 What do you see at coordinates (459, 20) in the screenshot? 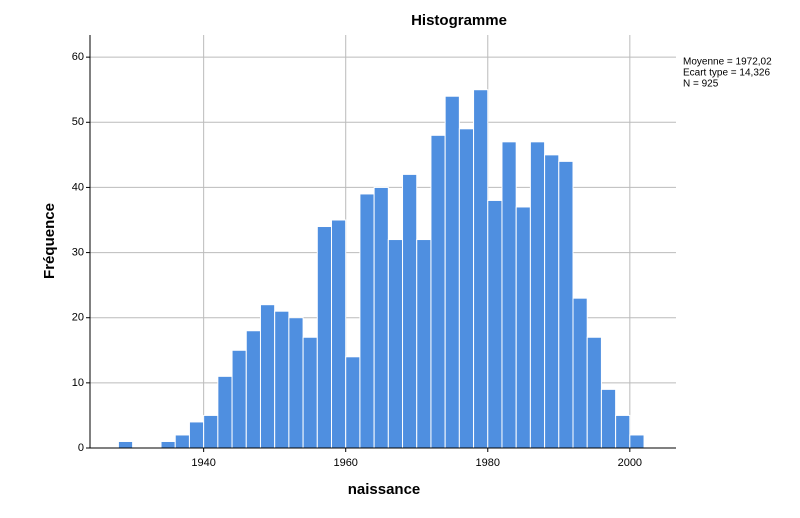
I see `chart-title: Histogramme` at bounding box center [459, 20].